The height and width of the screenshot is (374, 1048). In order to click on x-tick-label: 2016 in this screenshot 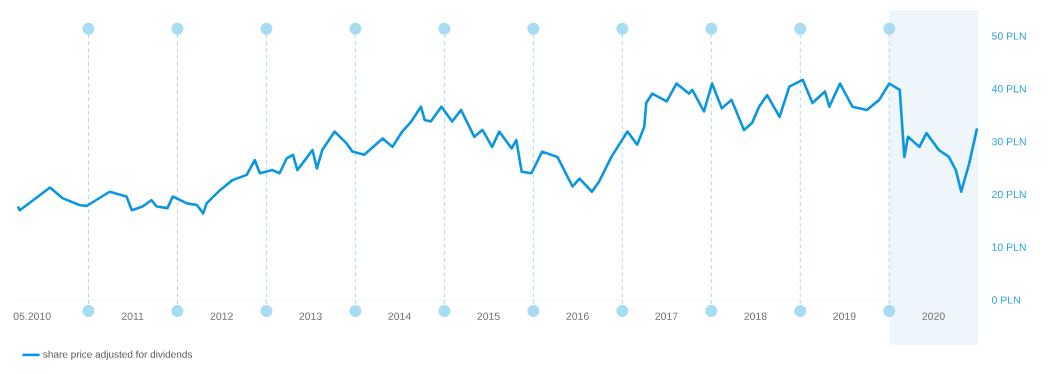, I will do `click(577, 316)`.